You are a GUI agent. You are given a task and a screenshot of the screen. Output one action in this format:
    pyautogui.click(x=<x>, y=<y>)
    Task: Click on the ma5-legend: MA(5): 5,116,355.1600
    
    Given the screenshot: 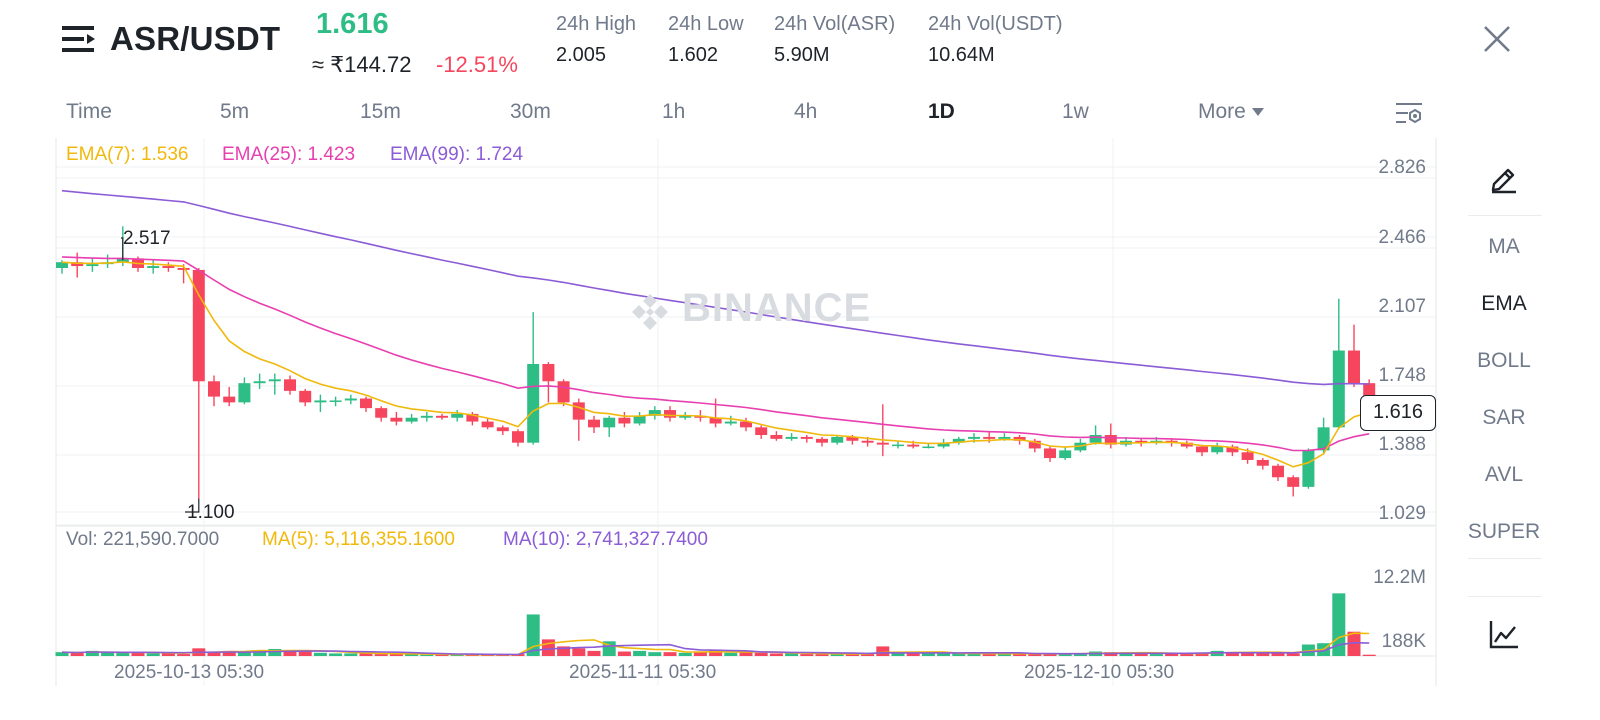 What is the action you would take?
    pyautogui.click(x=358, y=539)
    